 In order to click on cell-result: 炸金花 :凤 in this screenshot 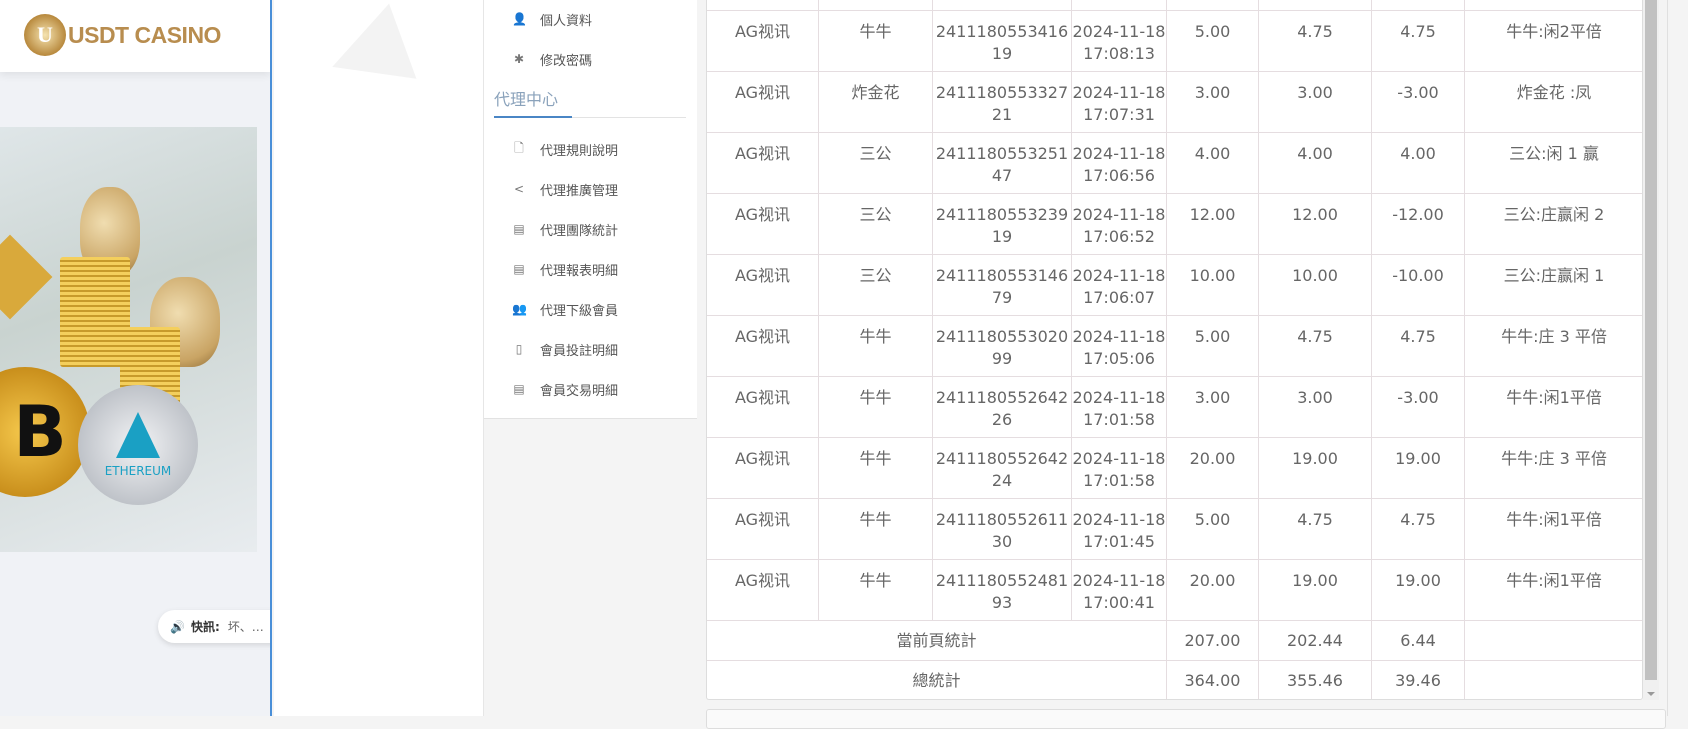, I will do `click(1553, 102)`.